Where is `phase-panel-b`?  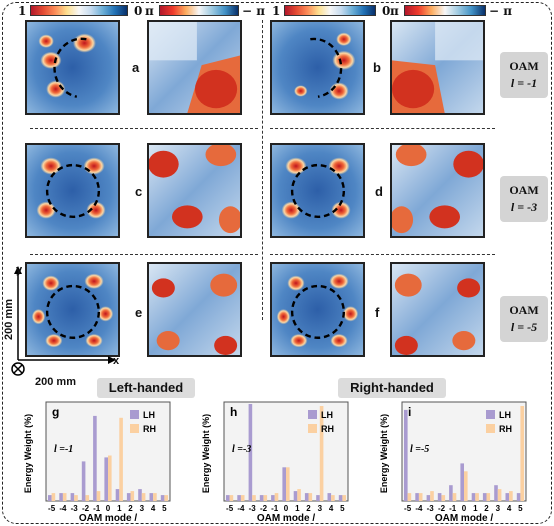
phase-panel-b is located at coordinates (437, 67).